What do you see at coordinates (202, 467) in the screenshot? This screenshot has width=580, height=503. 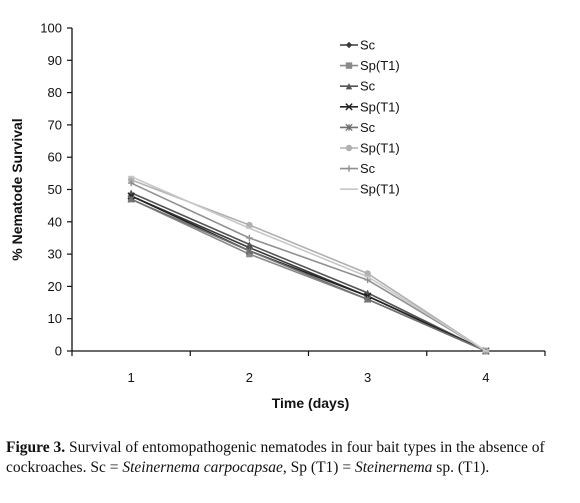 I see `caption-species-1: Steinernema carpocapsae` at bounding box center [202, 467].